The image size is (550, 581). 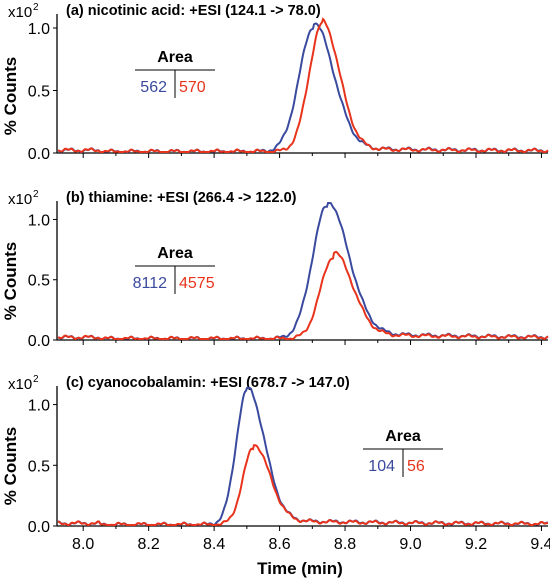 What do you see at coordinates (345, 544) in the screenshot?
I see `x-tick-label: 8.8` at bounding box center [345, 544].